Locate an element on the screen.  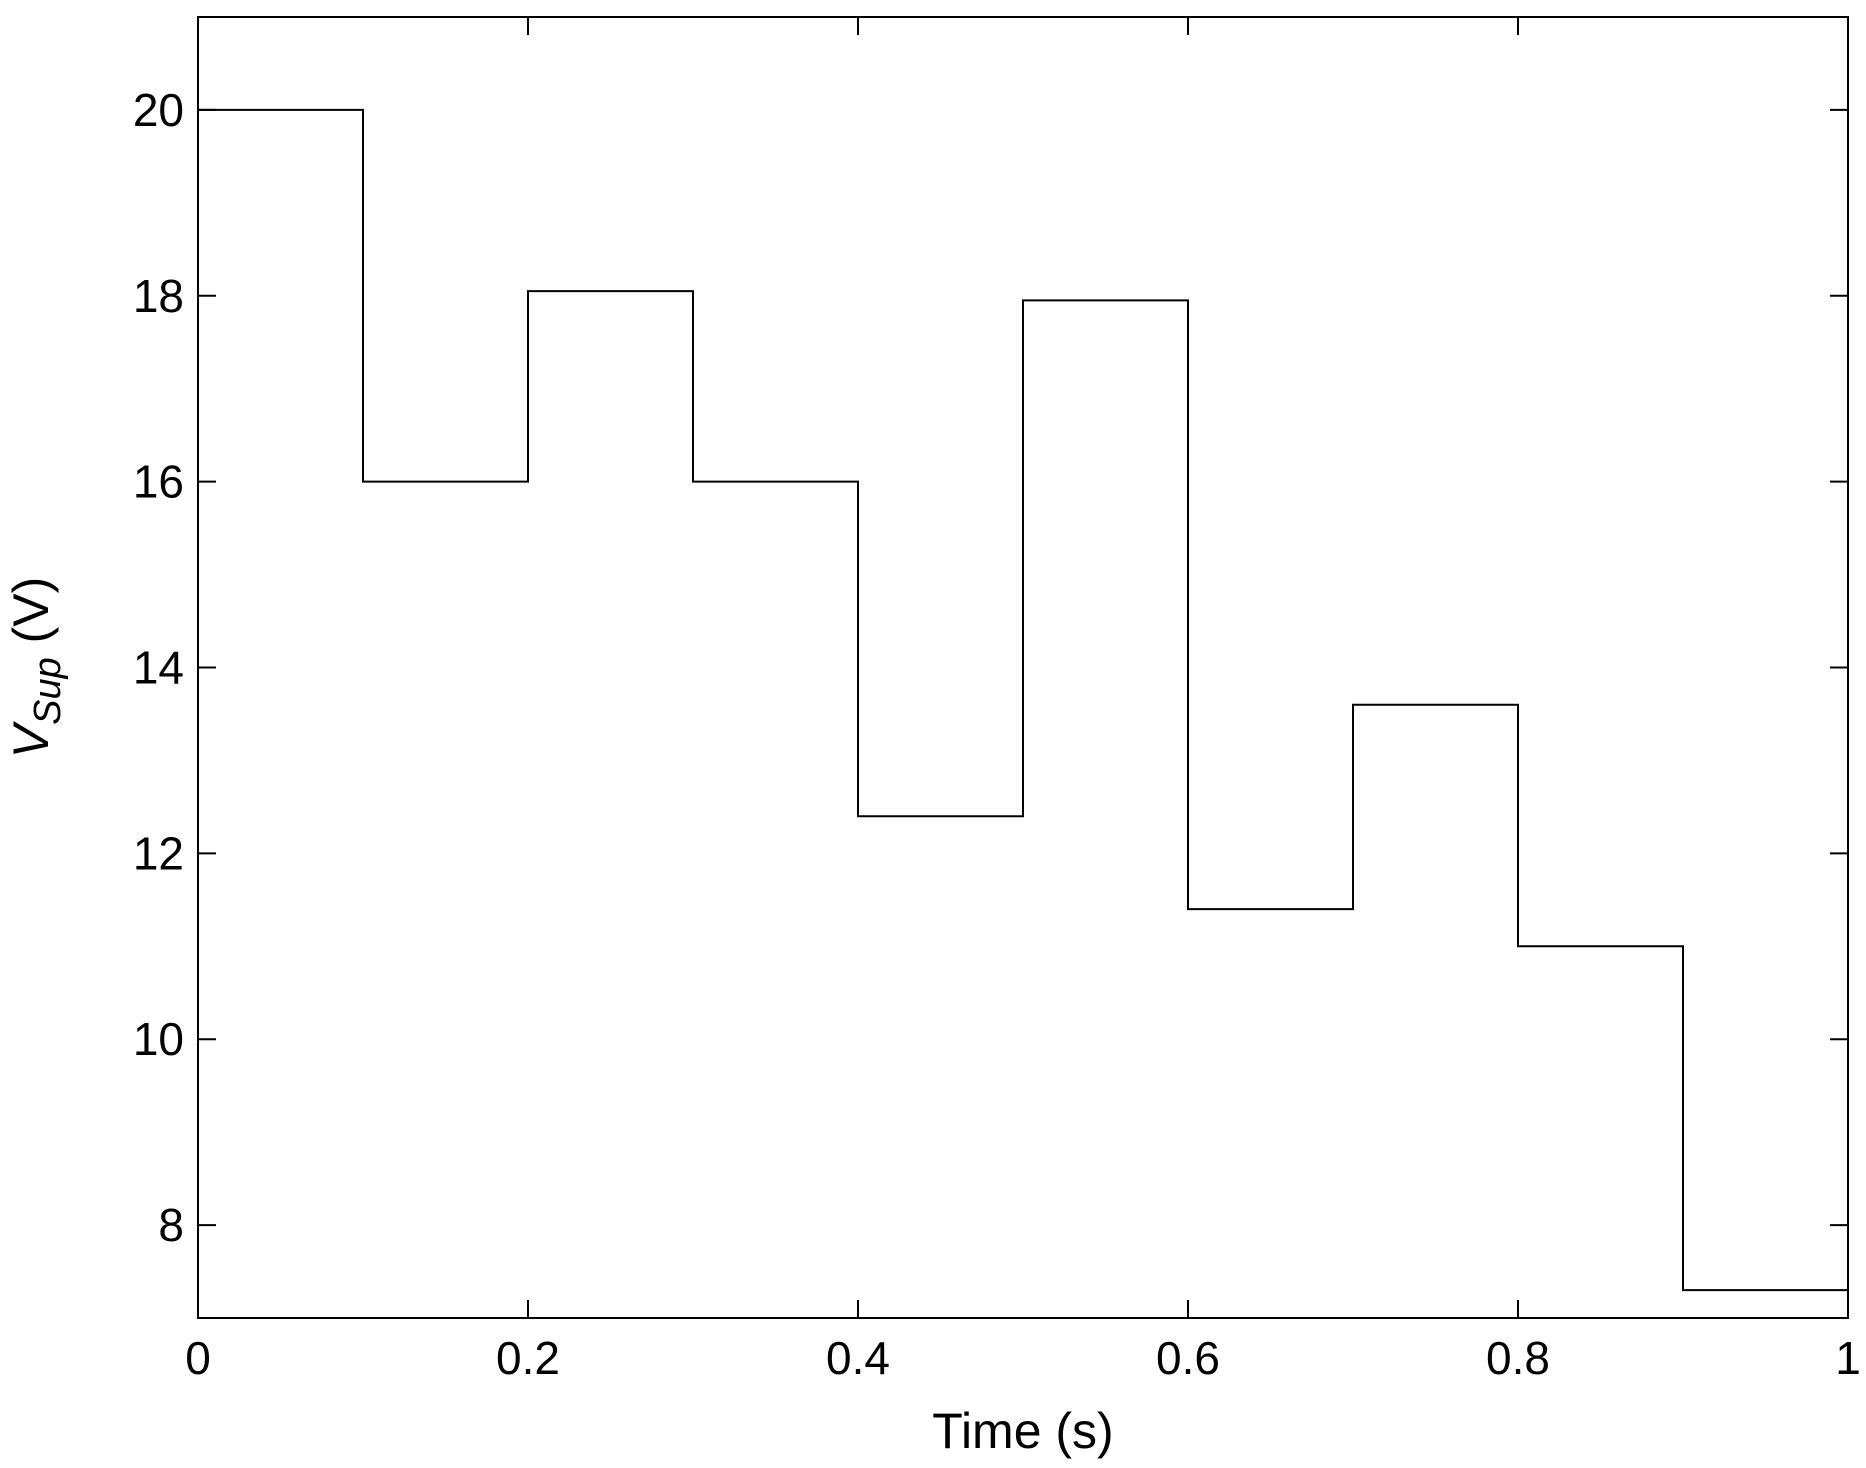
x-tick-label: 0.6 is located at coordinates (1188, 1358).